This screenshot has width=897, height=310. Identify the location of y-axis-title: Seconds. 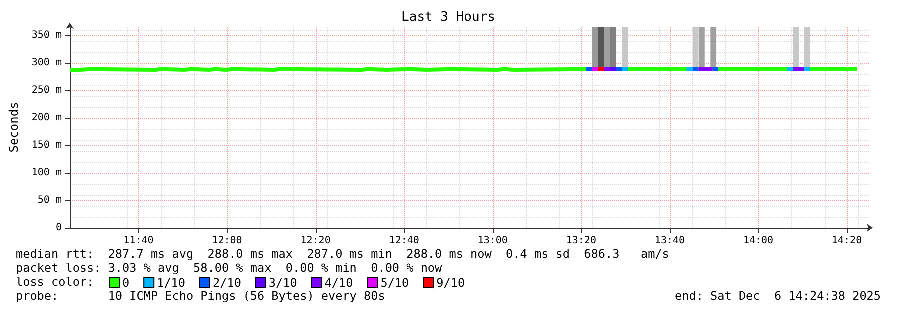
(14, 127).